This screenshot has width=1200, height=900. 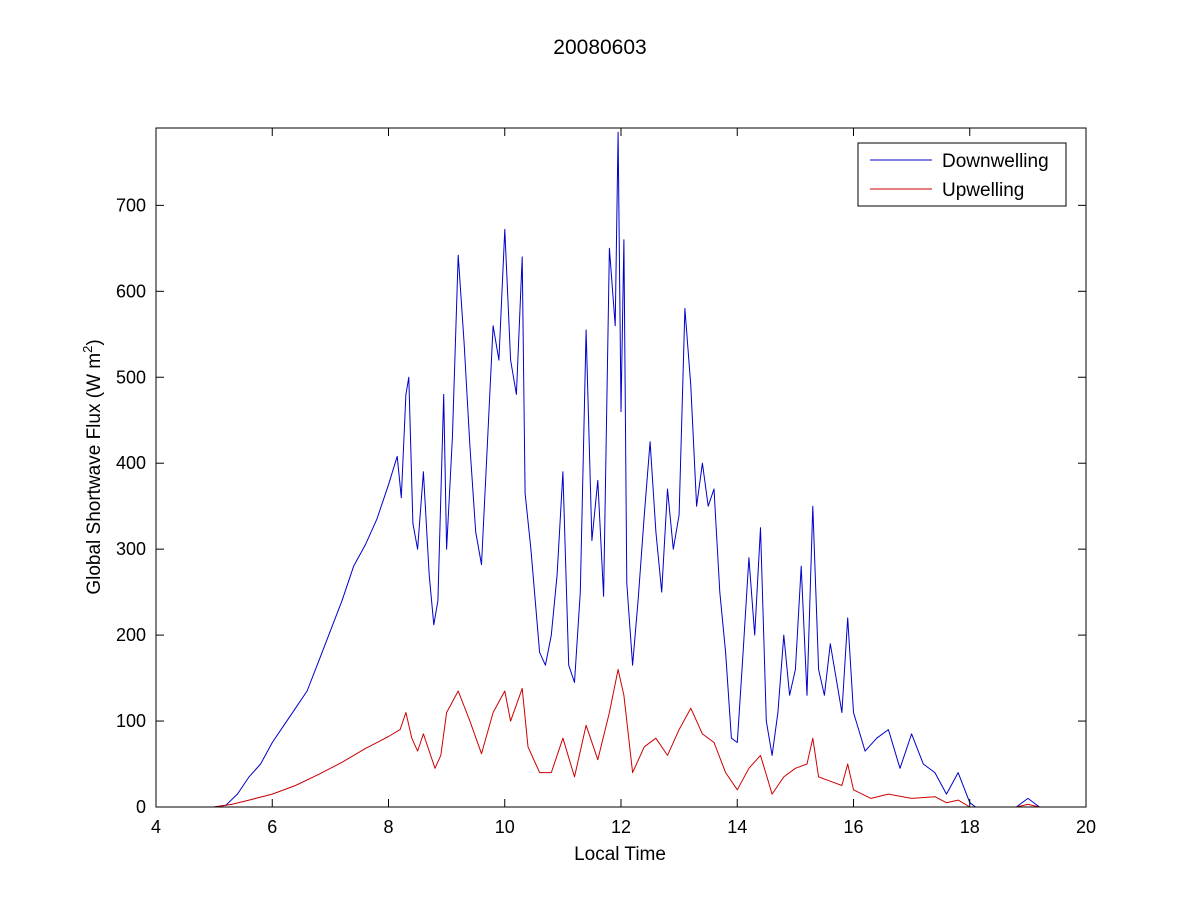 What do you see at coordinates (853, 827) in the screenshot?
I see `x-tick-label: 16` at bounding box center [853, 827].